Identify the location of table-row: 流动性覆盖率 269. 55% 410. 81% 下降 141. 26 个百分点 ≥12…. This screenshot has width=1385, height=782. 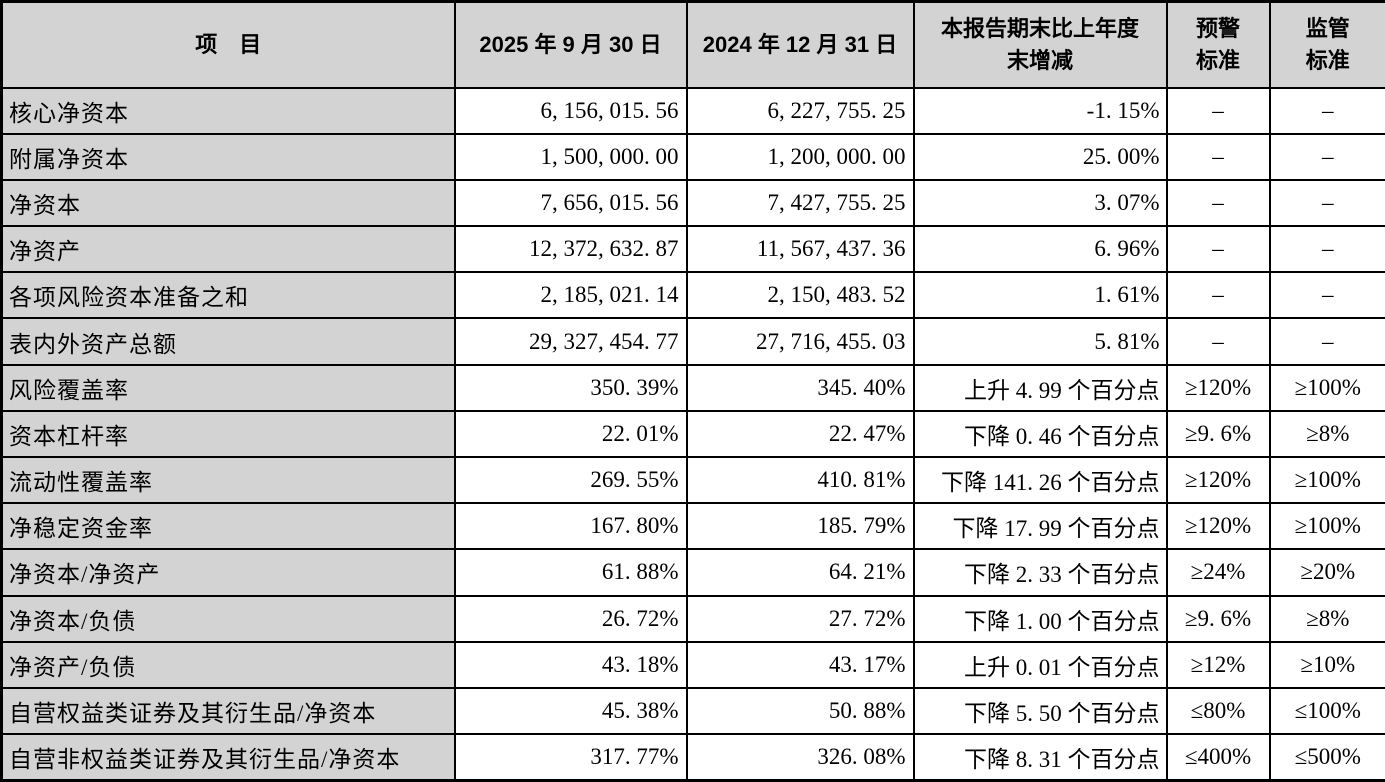
(692, 480).